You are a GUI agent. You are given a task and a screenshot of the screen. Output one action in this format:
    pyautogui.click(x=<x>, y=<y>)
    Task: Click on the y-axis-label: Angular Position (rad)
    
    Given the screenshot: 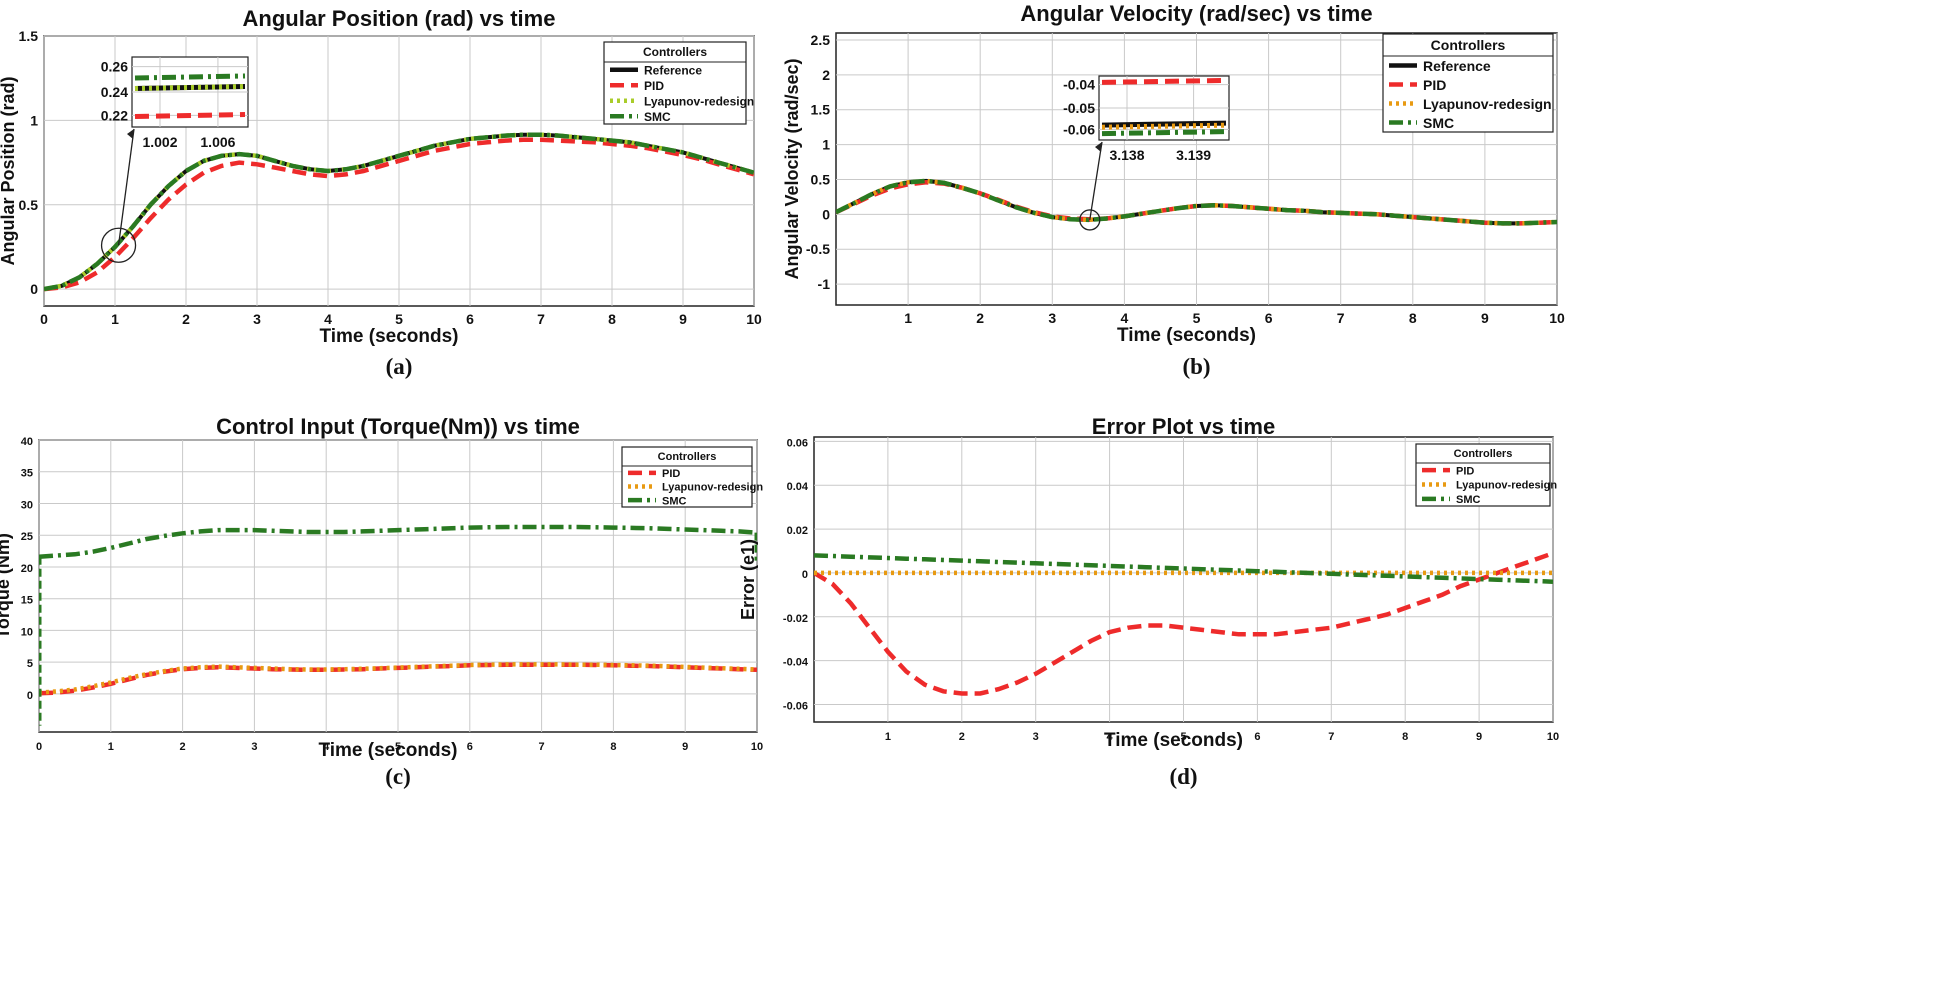 What is the action you would take?
    pyautogui.click(x=9, y=170)
    